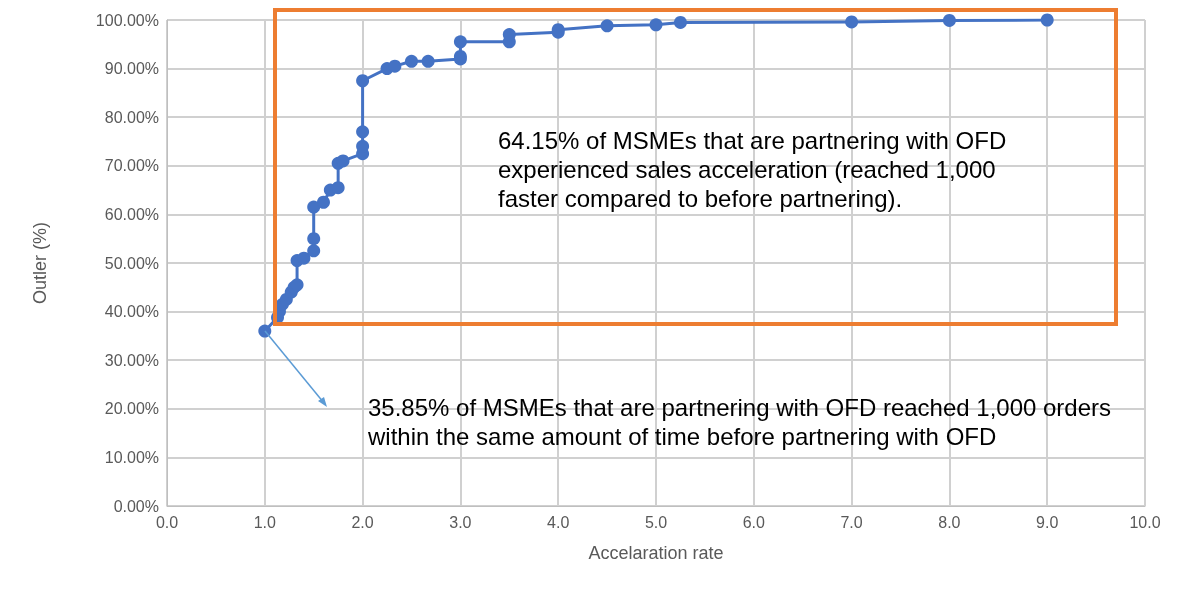 The width and height of the screenshot is (1195, 591). Describe the element at coordinates (131, 69) in the screenshot. I see `y-tick-label: 90.00%` at that location.